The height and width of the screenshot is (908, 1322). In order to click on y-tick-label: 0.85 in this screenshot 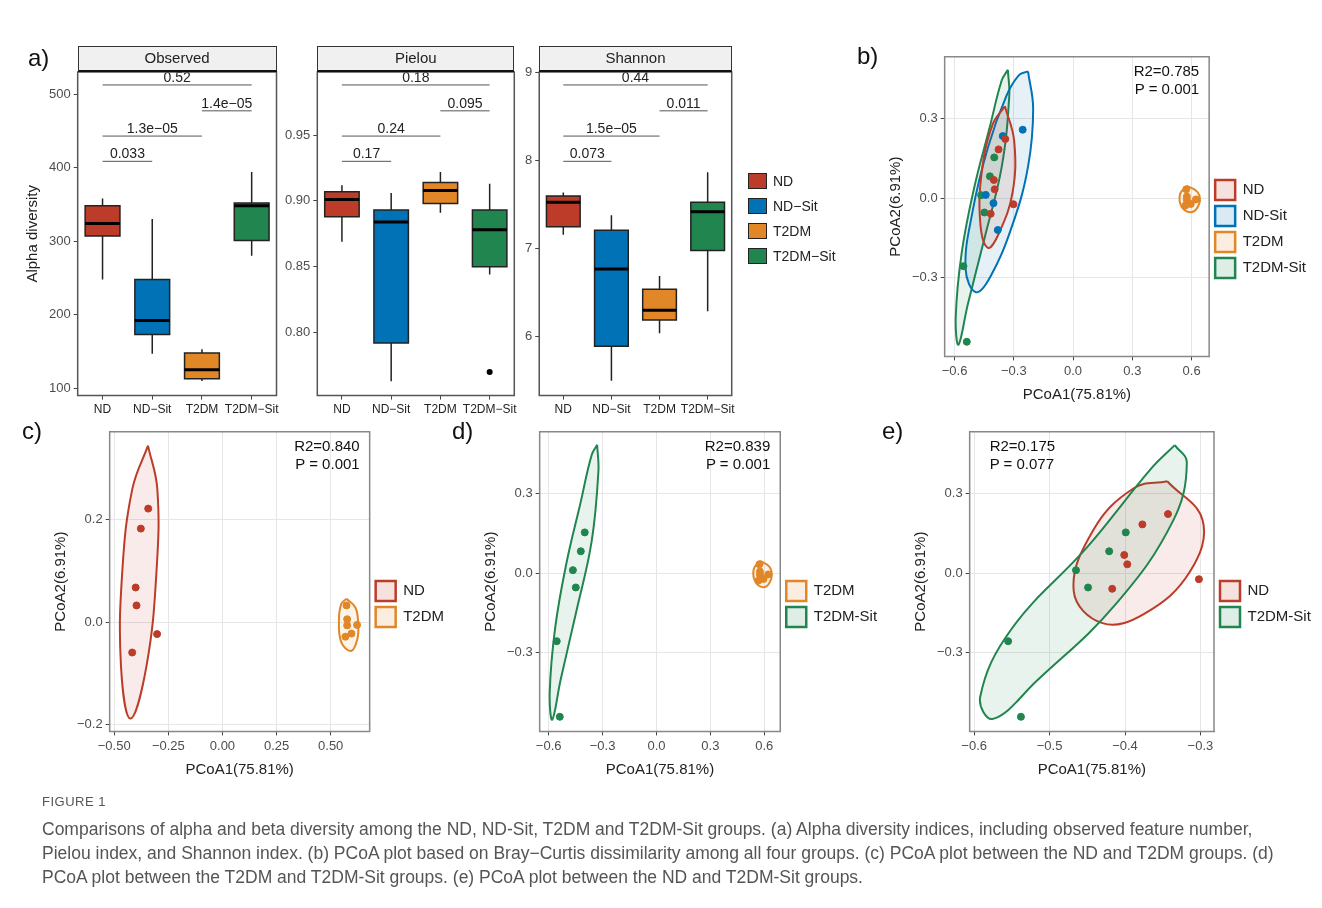, I will do `click(297, 266)`.